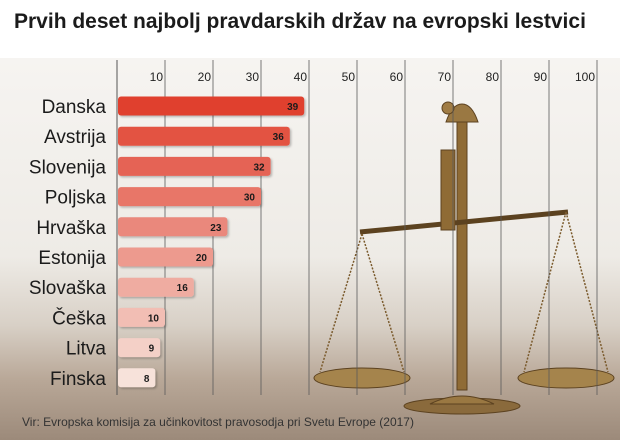 This screenshot has width=620, height=440. What do you see at coordinates (68, 167) in the screenshot?
I see `category-label: Slovenija` at bounding box center [68, 167].